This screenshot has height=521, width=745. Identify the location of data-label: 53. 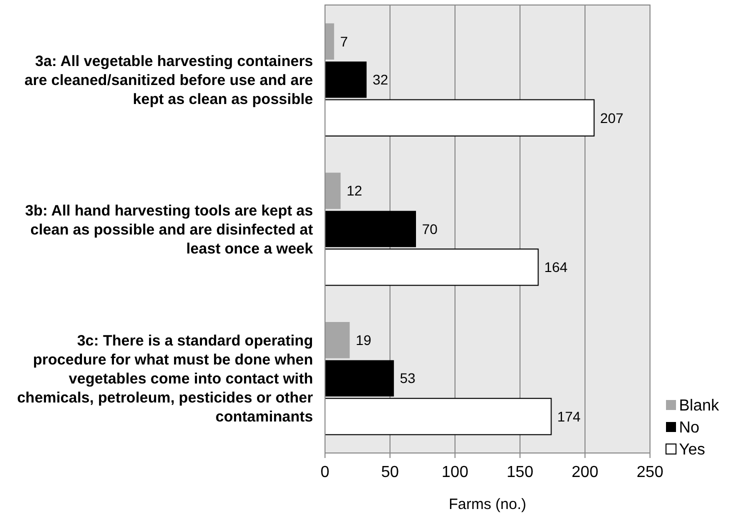
(408, 378).